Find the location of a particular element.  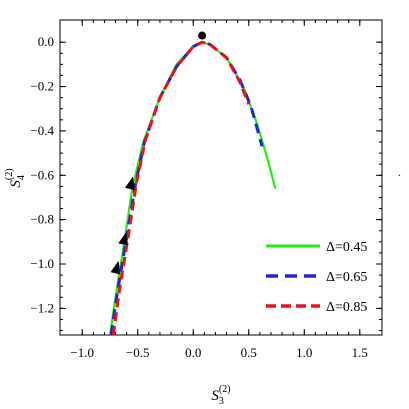

x-axis-label-base: S is located at coordinates (215, 396).